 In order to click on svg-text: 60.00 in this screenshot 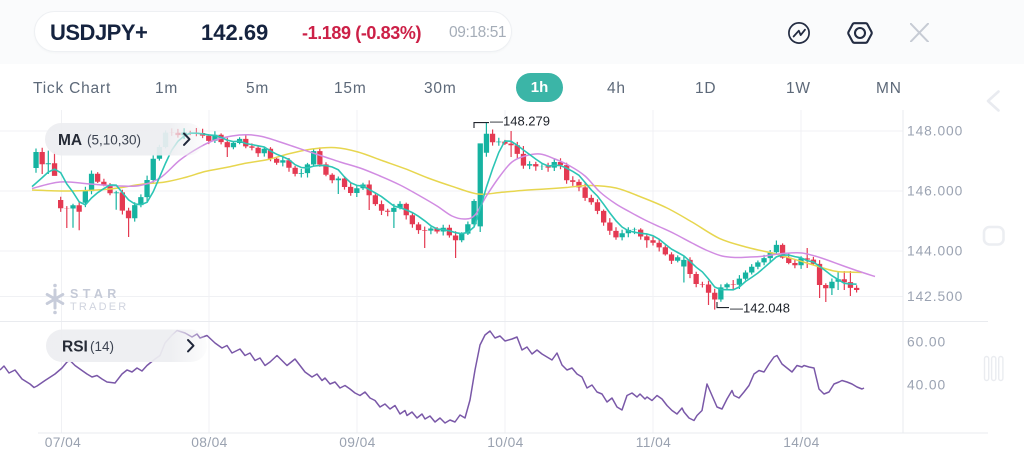, I will do `click(926, 342)`.